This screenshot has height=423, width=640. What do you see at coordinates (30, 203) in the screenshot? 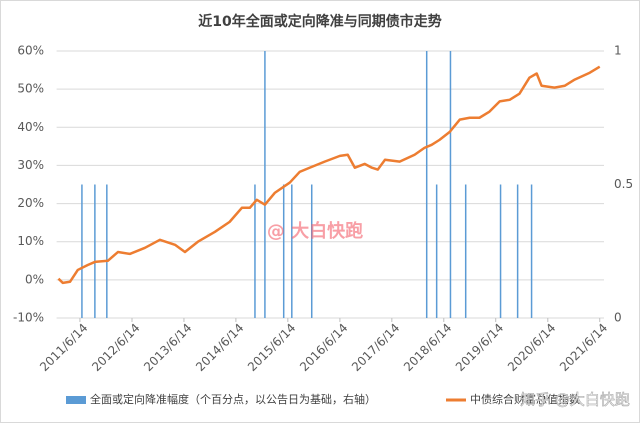
I see `y-tick-label: 20%` at bounding box center [30, 203].